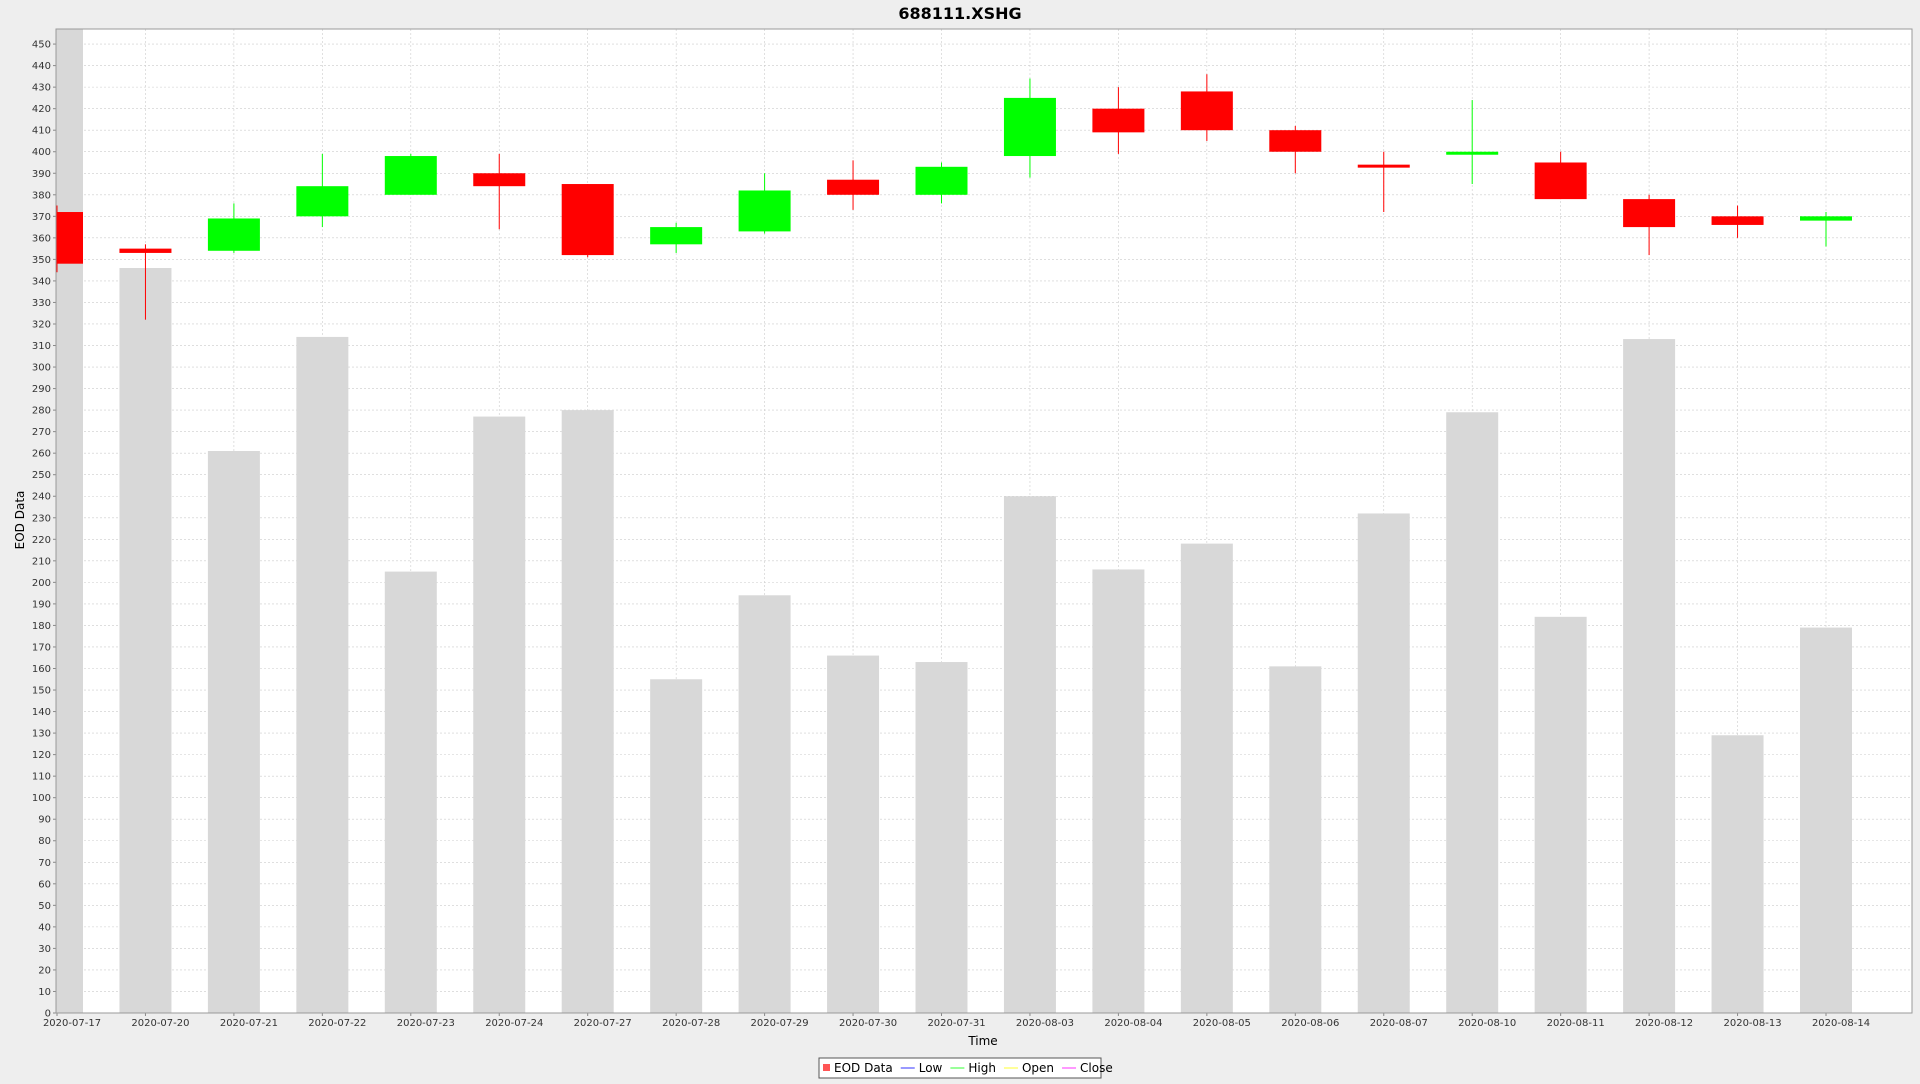 The height and width of the screenshot is (1084, 1920). Describe the element at coordinates (863, 1068) in the screenshot. I see `legend-label: EOD Data` at that location.